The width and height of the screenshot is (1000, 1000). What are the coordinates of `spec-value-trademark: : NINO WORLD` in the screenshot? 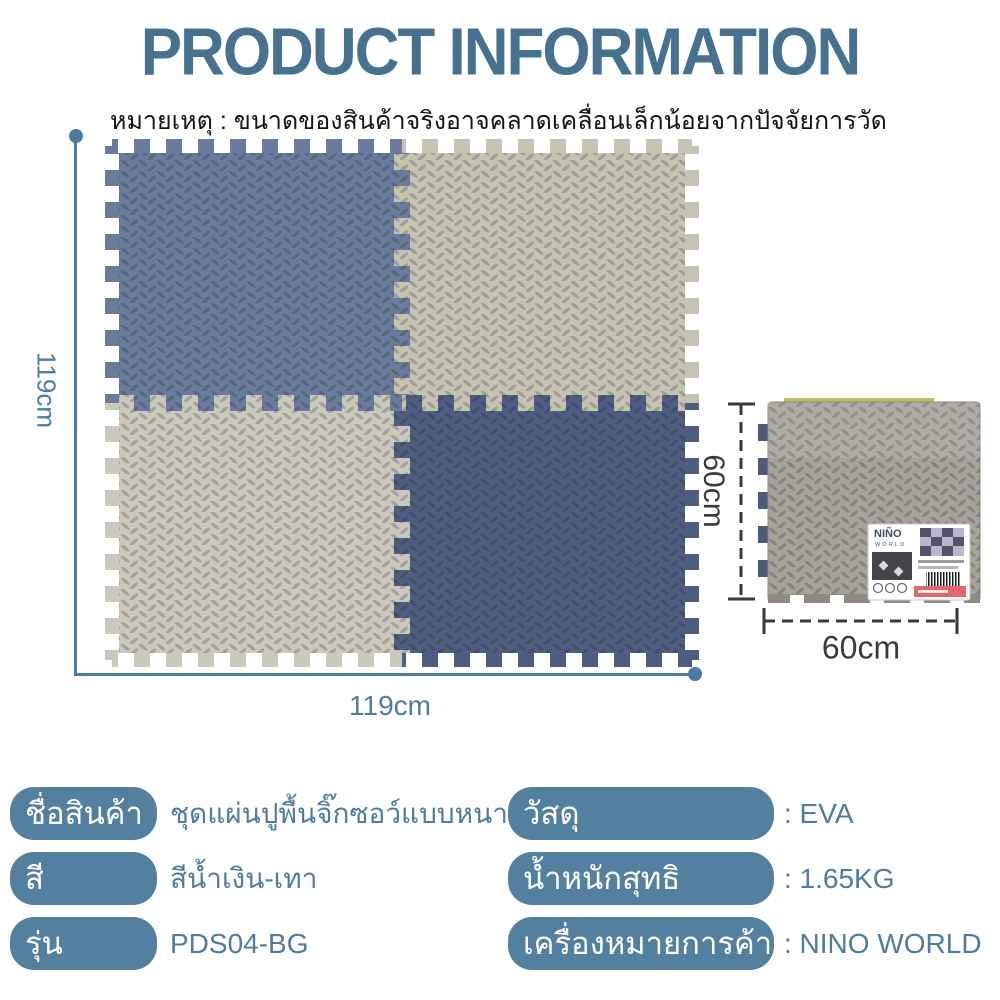 It's located at (883, 943).